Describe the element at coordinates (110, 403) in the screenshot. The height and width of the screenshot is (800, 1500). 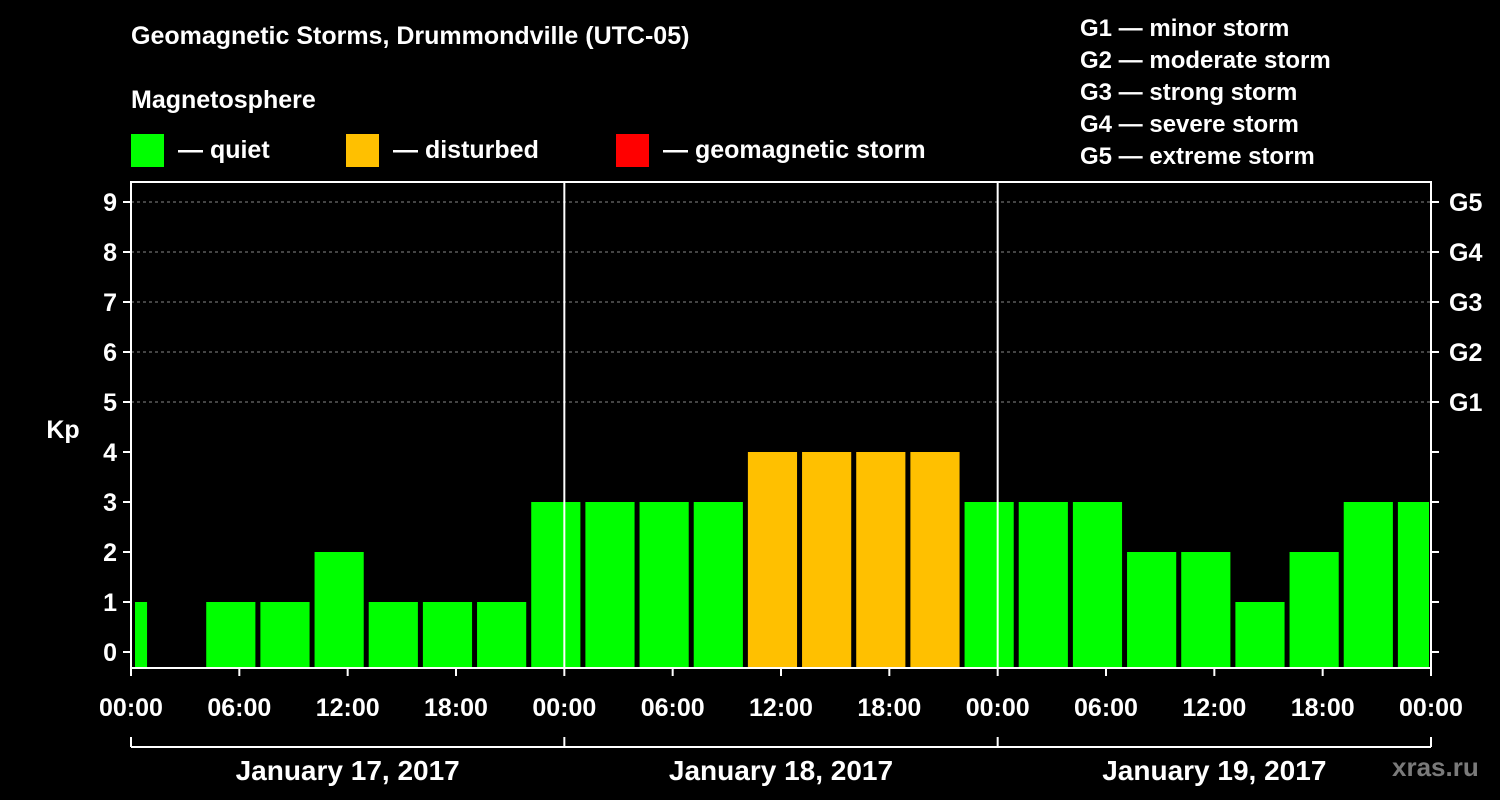
I see `y-tick-label: 5` at that location.